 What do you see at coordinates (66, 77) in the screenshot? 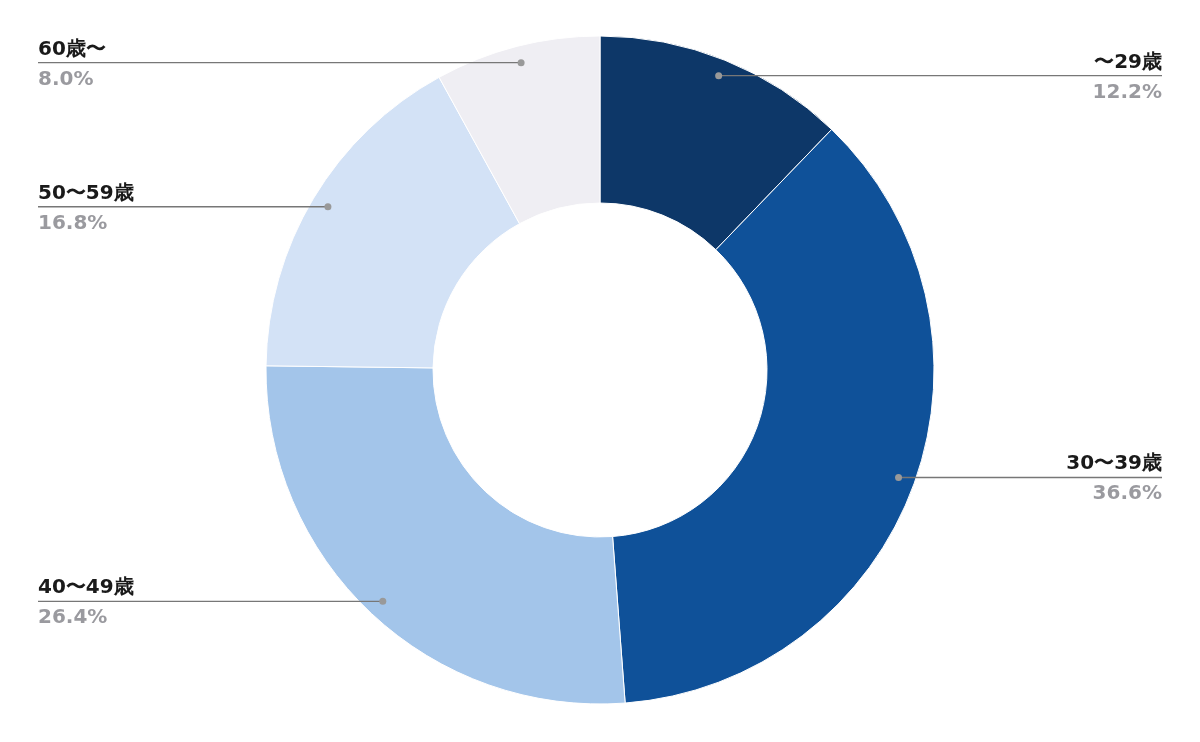
I see `data-label: 8.0%` at bounding box center [66, 77].